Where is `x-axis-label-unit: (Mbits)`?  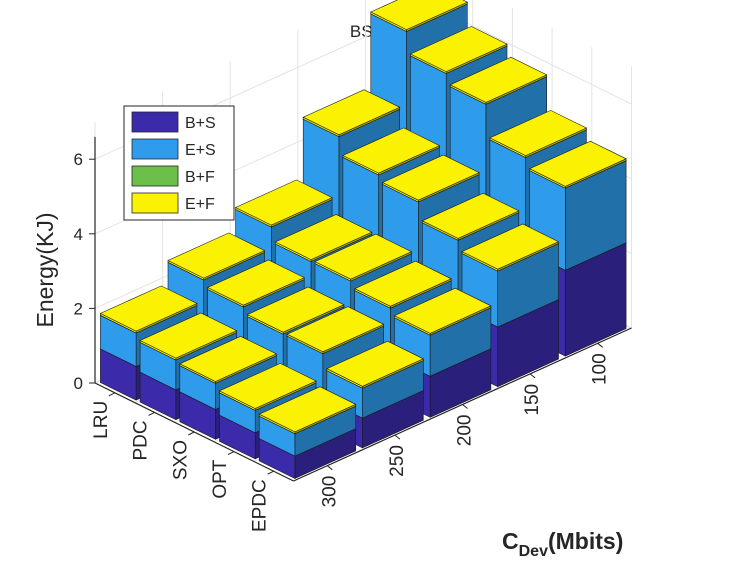 x-axis-label-unit: (Mbits) is located at coordinates (585, 541).